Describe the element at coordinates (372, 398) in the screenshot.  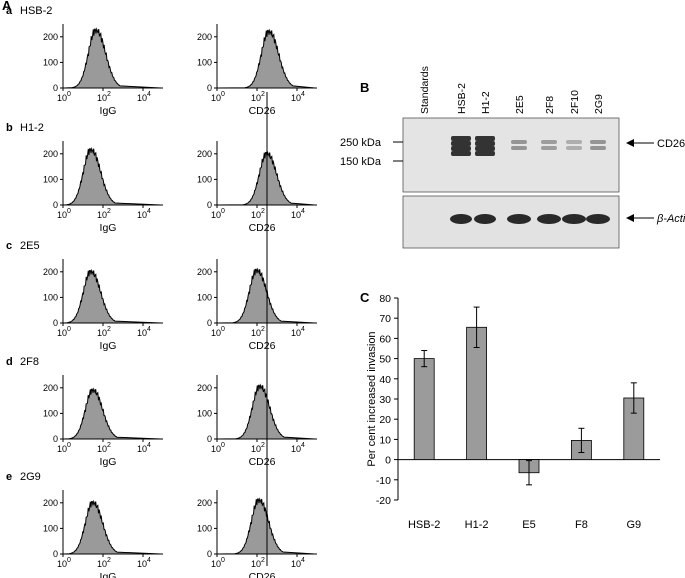
I see `y-axis-label: Per cent increased invasion` at that location.